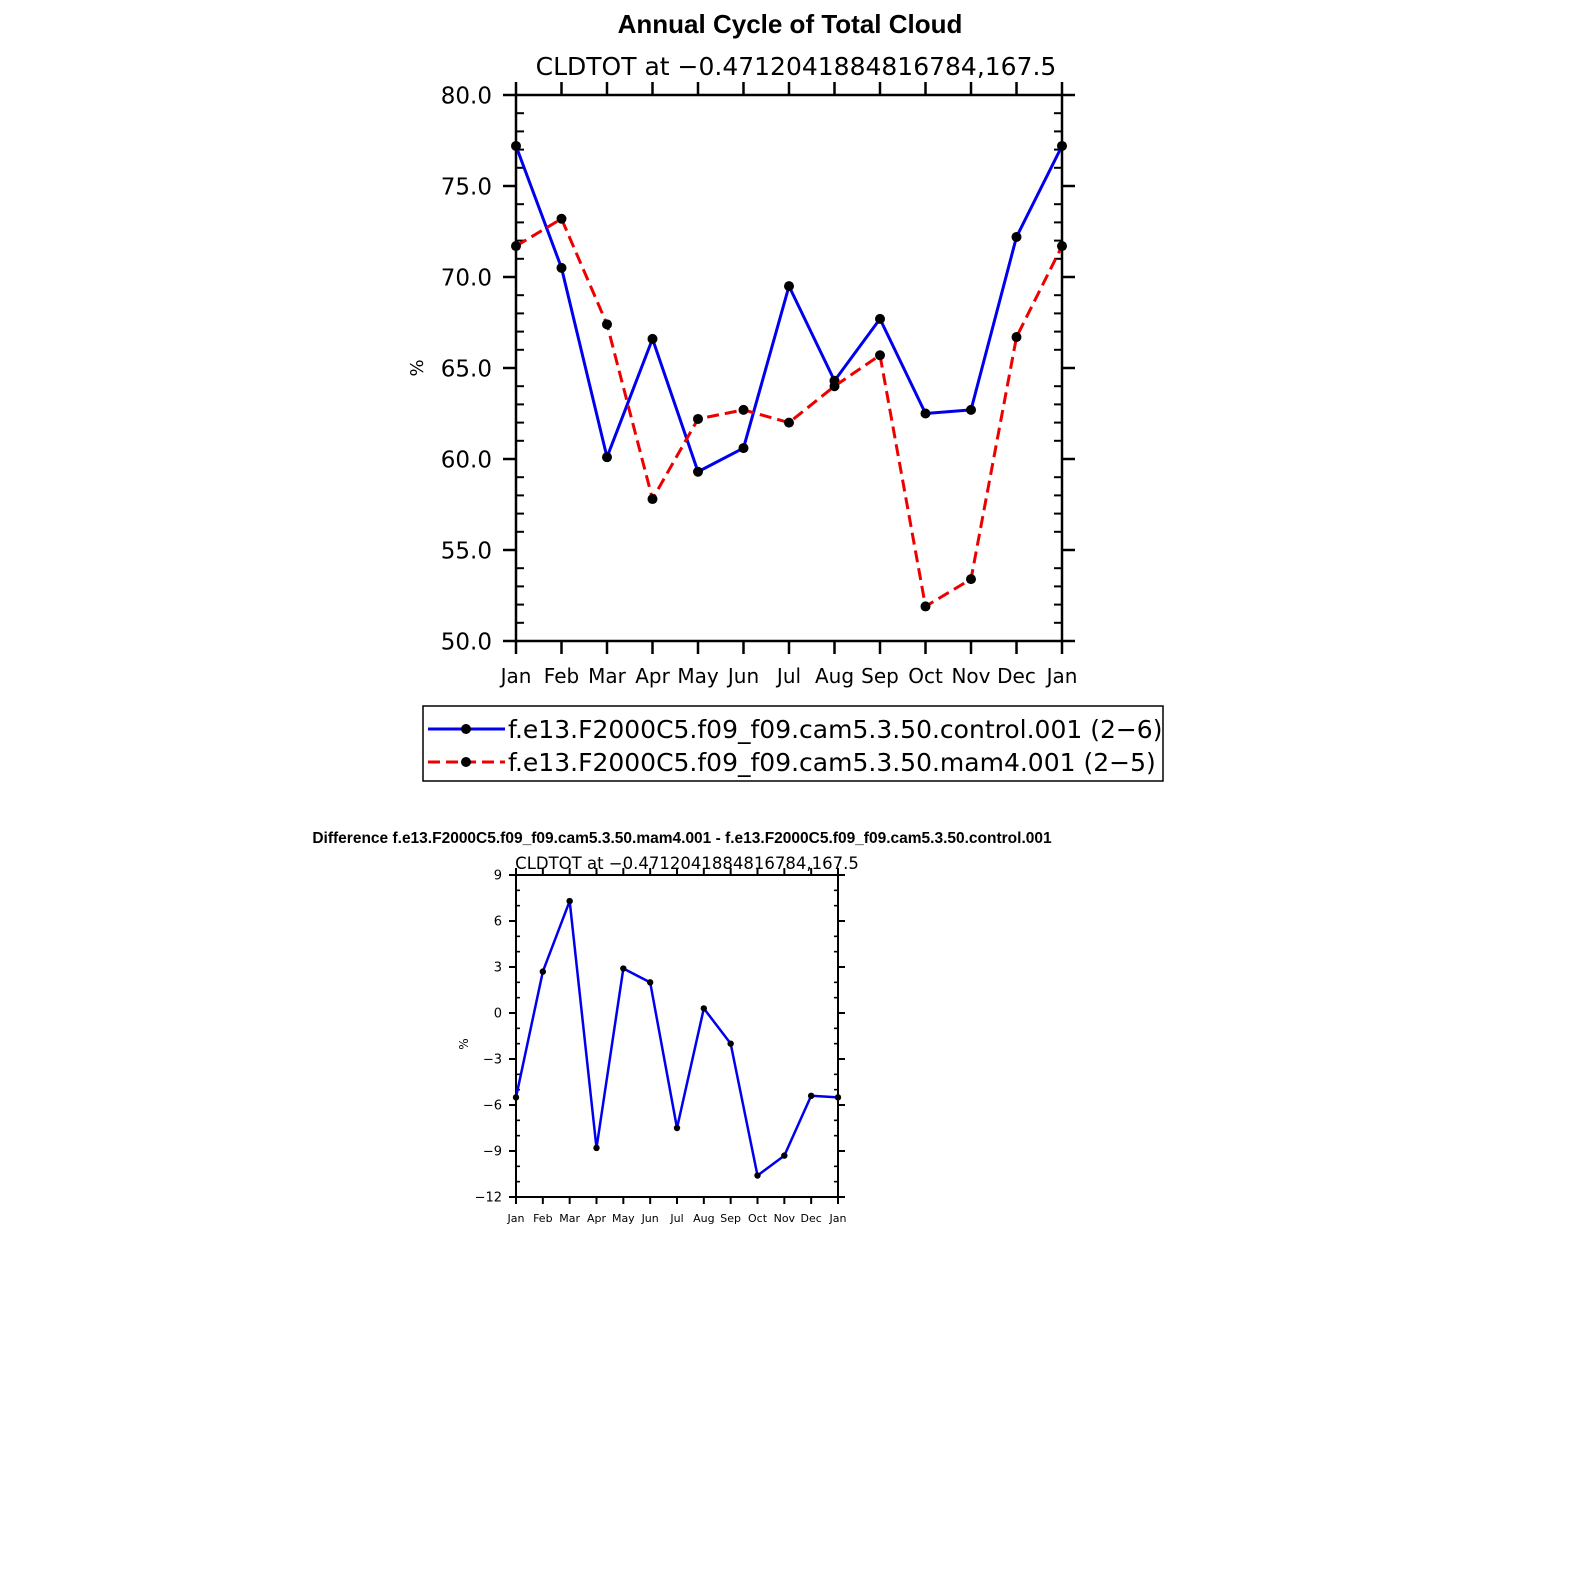 Image resolution: width=1574 pixels, height=1579 pixels. Describe the element at coordinates (676, 1218) in the screenshot. I see `chart2-xtick-label: Jul` at that location.